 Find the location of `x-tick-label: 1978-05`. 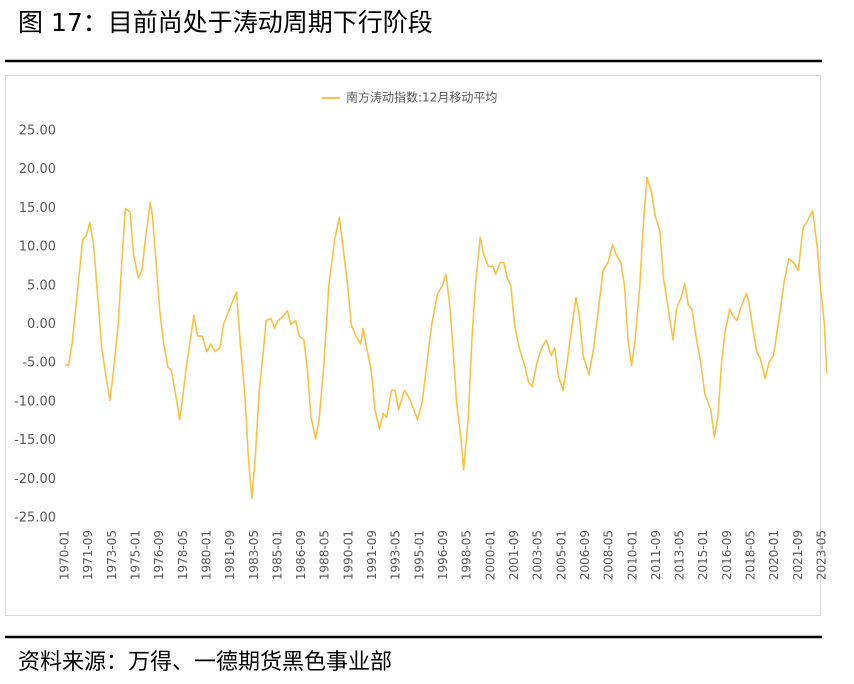

x-tick-label: 1978-05 is located at coordinates (183, 555).